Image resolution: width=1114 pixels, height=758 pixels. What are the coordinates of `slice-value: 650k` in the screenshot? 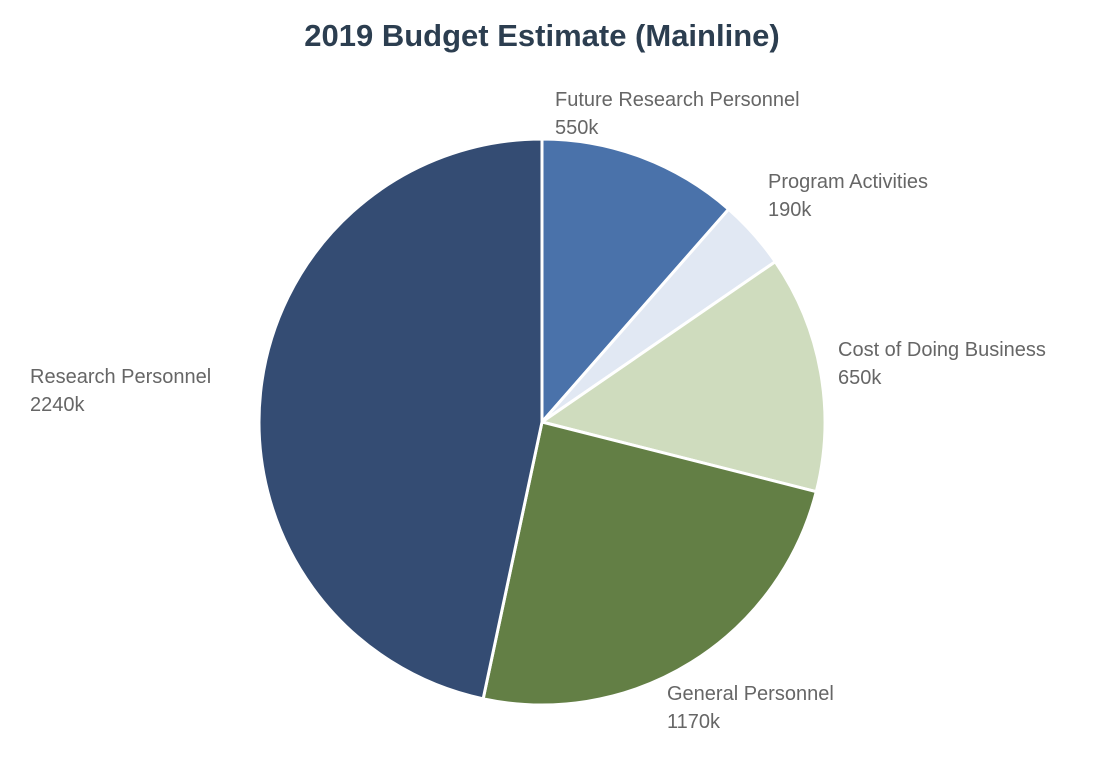 It's located at (860, 378).